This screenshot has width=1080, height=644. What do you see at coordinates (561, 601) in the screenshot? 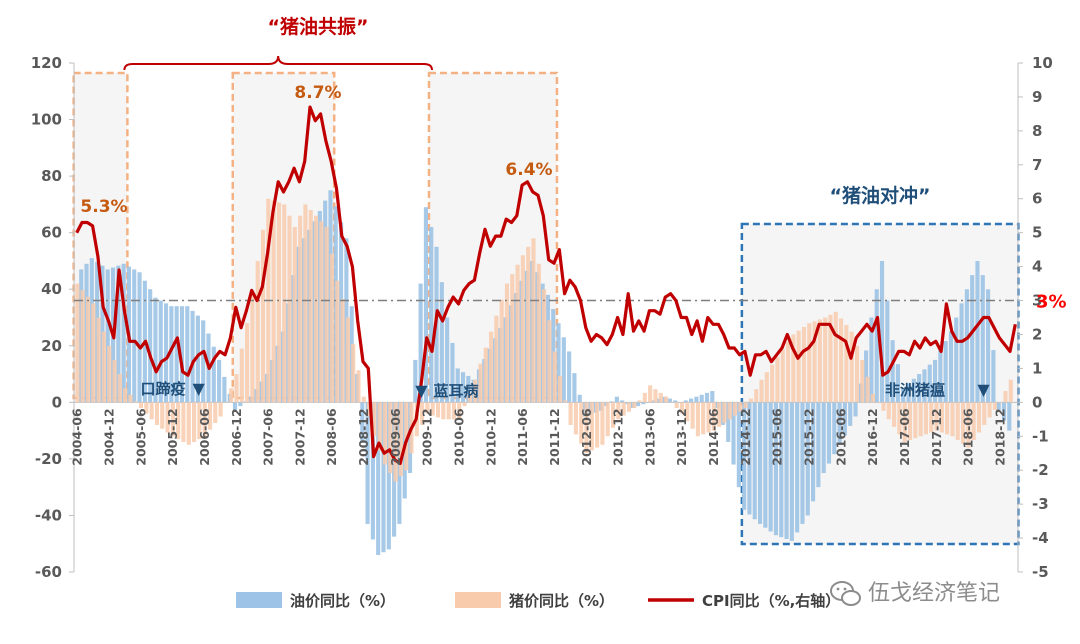
I see `legend-label-2: 猪价同比（%）` at bounding box center [561, 601].